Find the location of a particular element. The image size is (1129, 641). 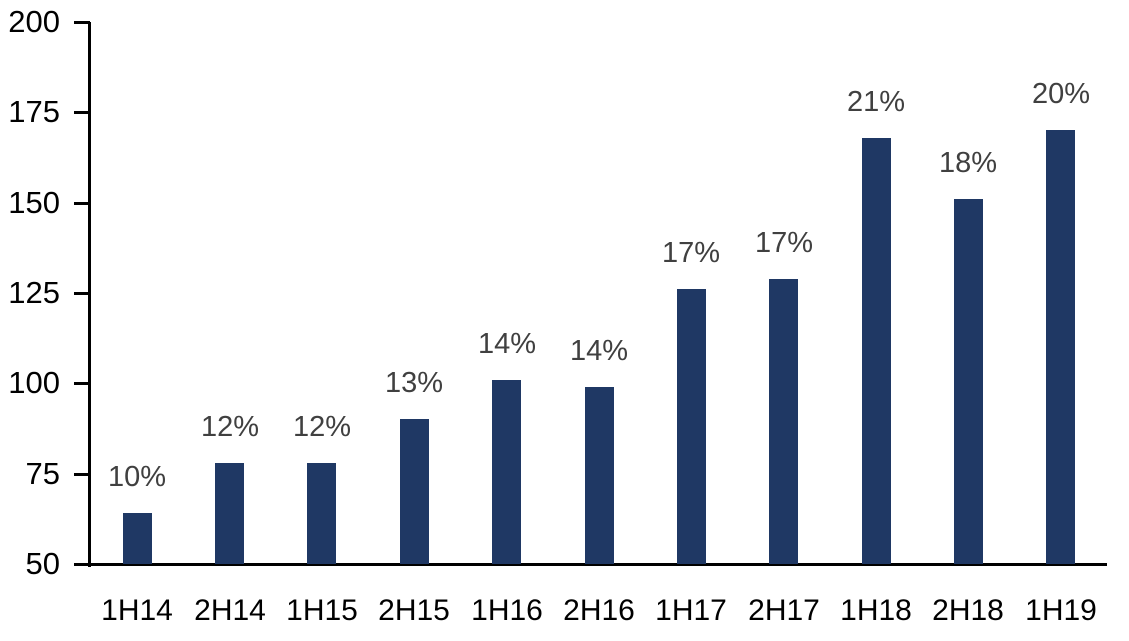

bar-2H17 is located at coordinates (783, 421).